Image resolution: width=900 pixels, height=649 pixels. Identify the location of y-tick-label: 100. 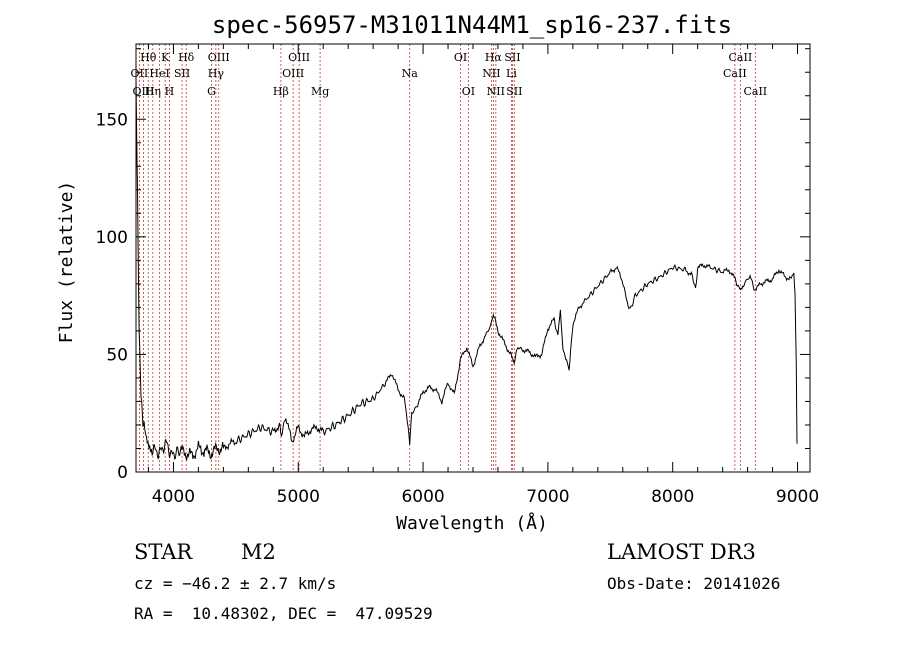
(112, 238).